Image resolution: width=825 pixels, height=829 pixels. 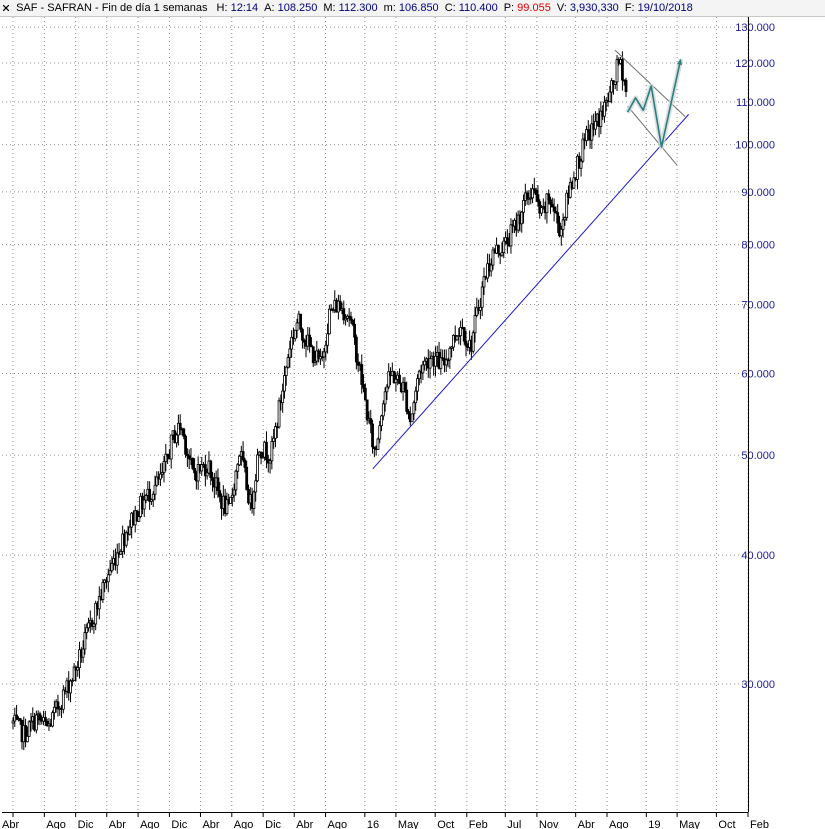 What do you see at coordinates (408, 824) in the screenshot?
I see `x-tick-label: May` at bounding box center [408, 824].